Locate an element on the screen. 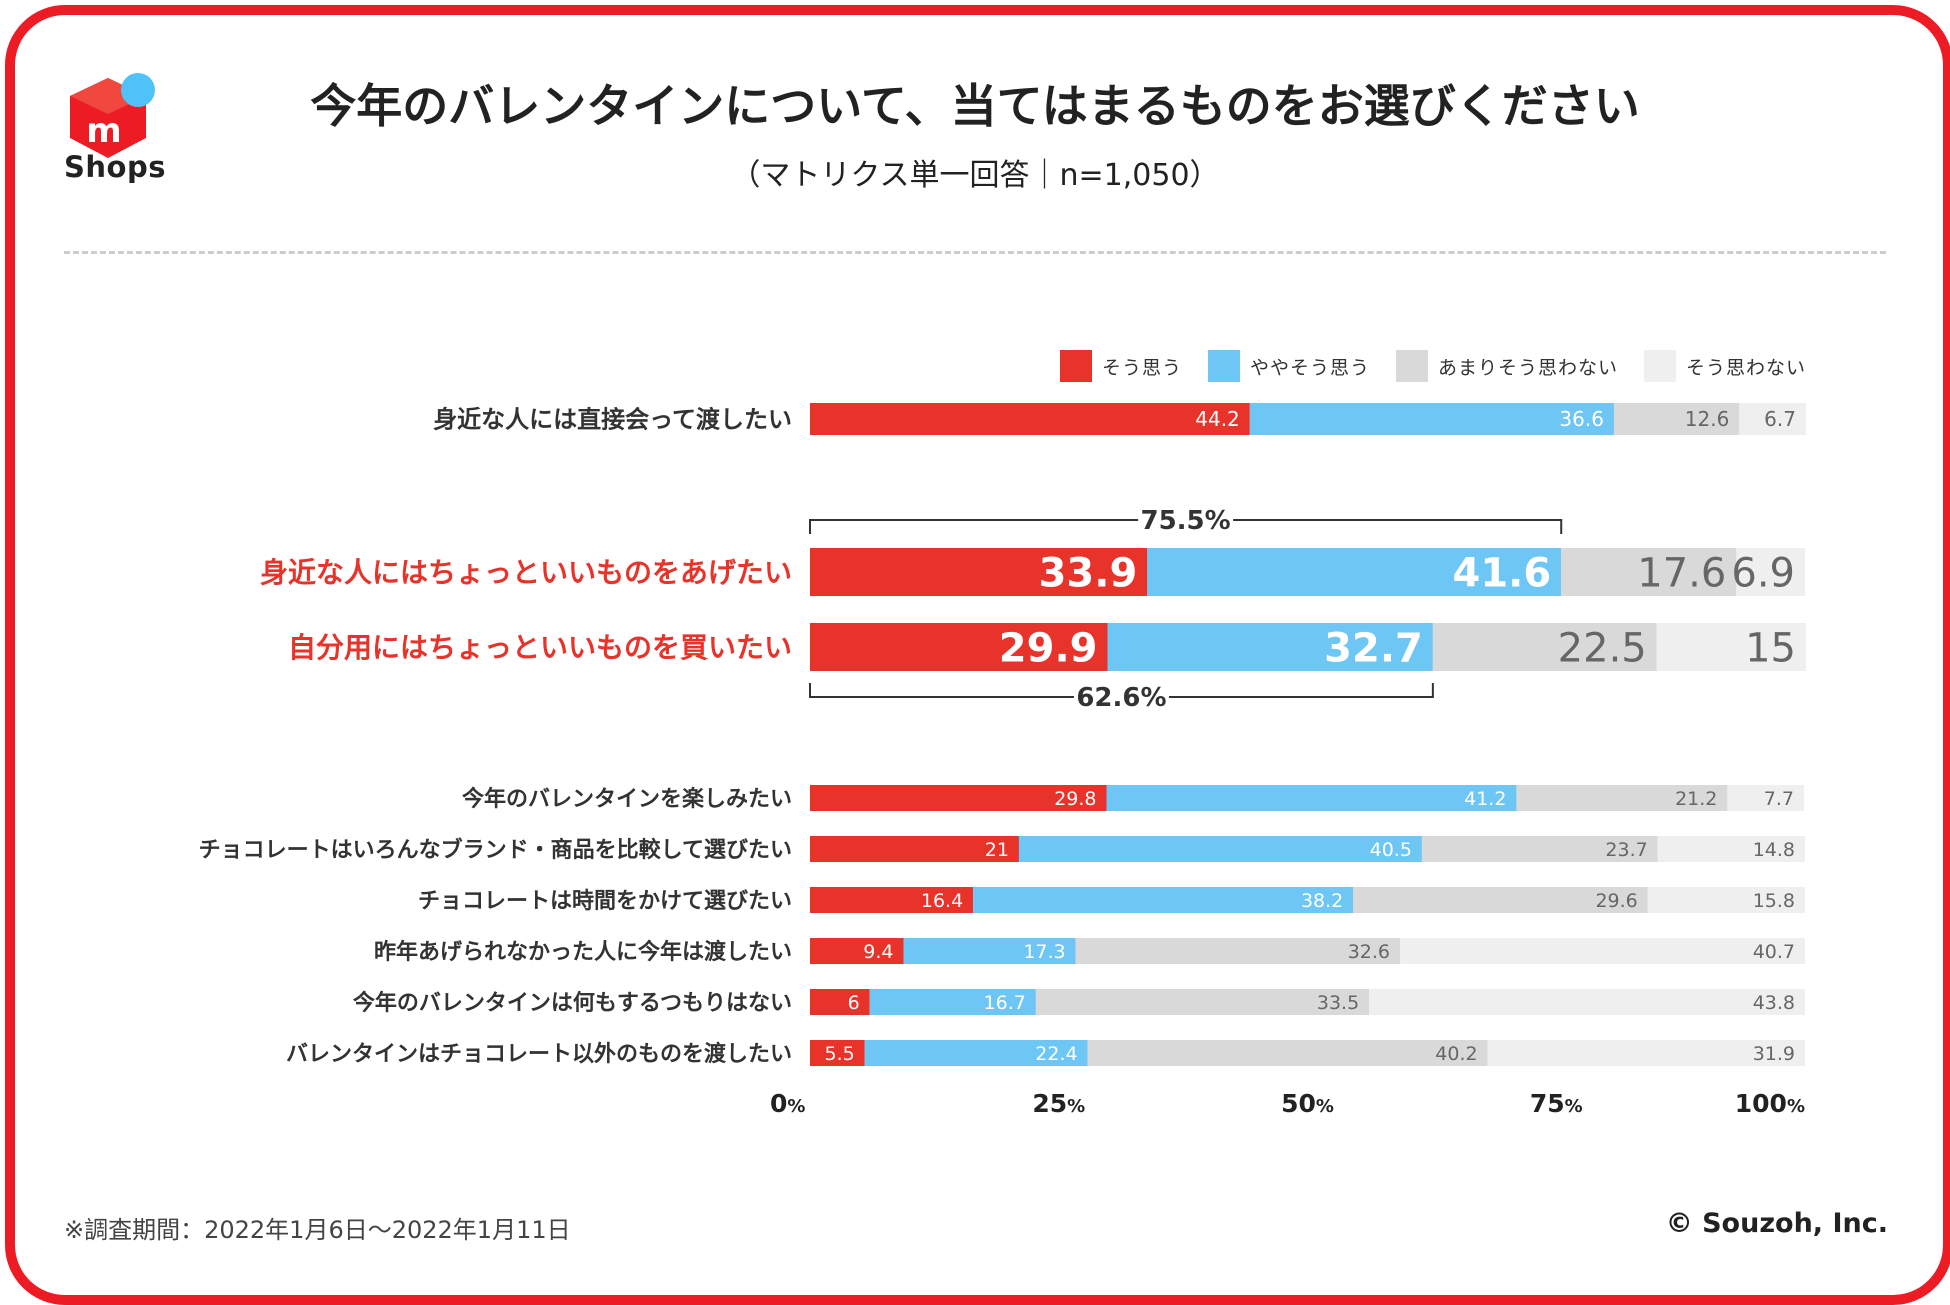 The width and height of the screenshot is (1950, 1305). legend: そう思う ややそう思う あまりそう思わない そう思わない is located at coordinates (1433, 366).